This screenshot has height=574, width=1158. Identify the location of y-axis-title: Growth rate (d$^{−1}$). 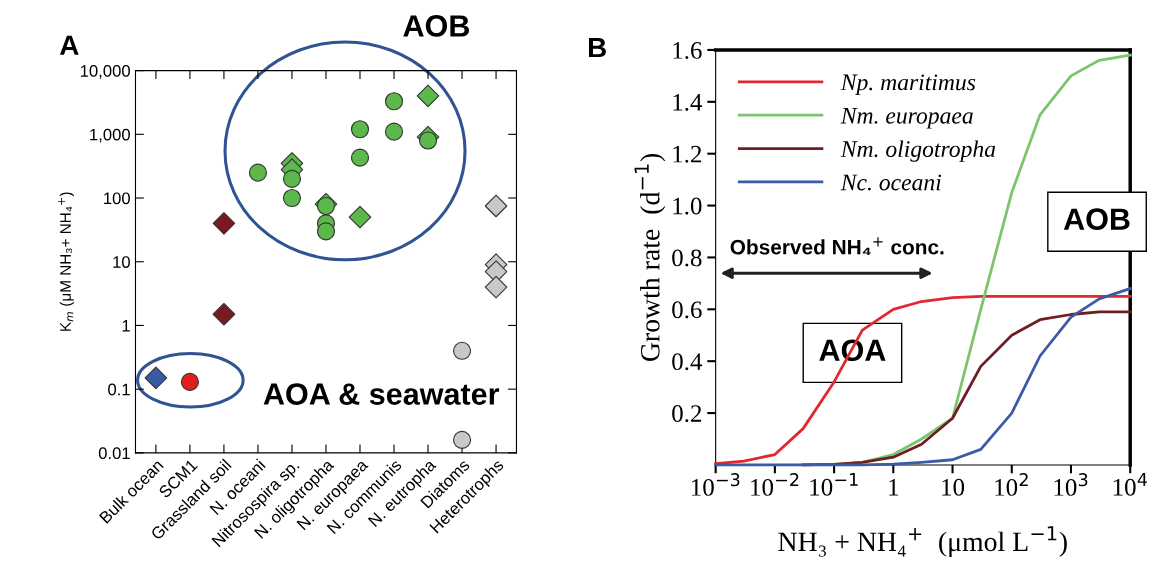
(650, 257).